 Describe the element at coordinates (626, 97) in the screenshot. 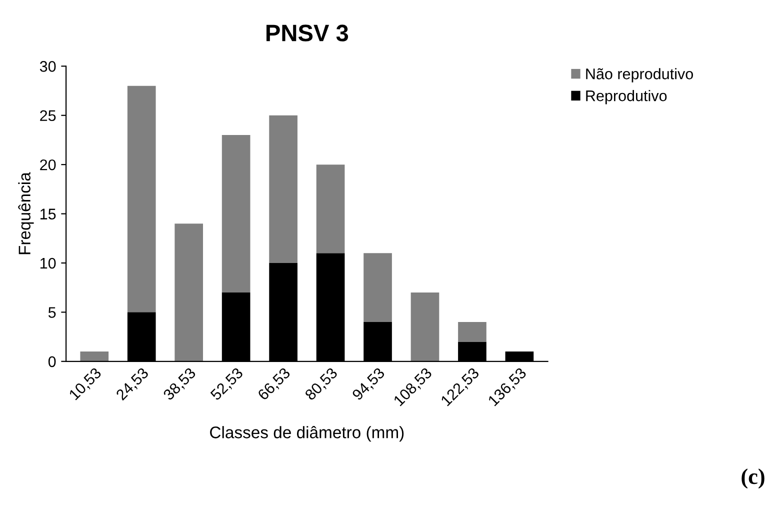

I see `legend-label: Reprodutivo` at that location.